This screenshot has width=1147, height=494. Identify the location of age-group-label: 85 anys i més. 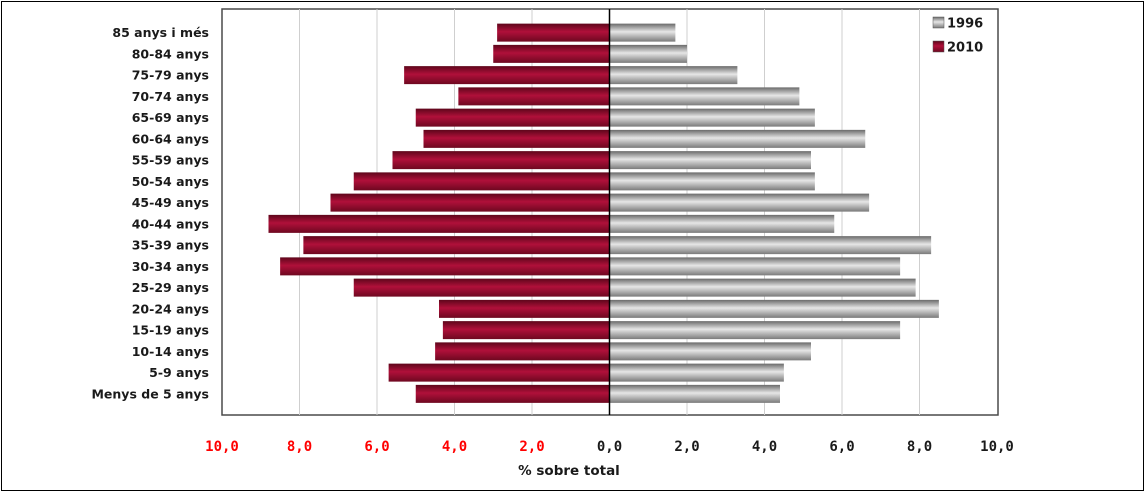
(160, 32).